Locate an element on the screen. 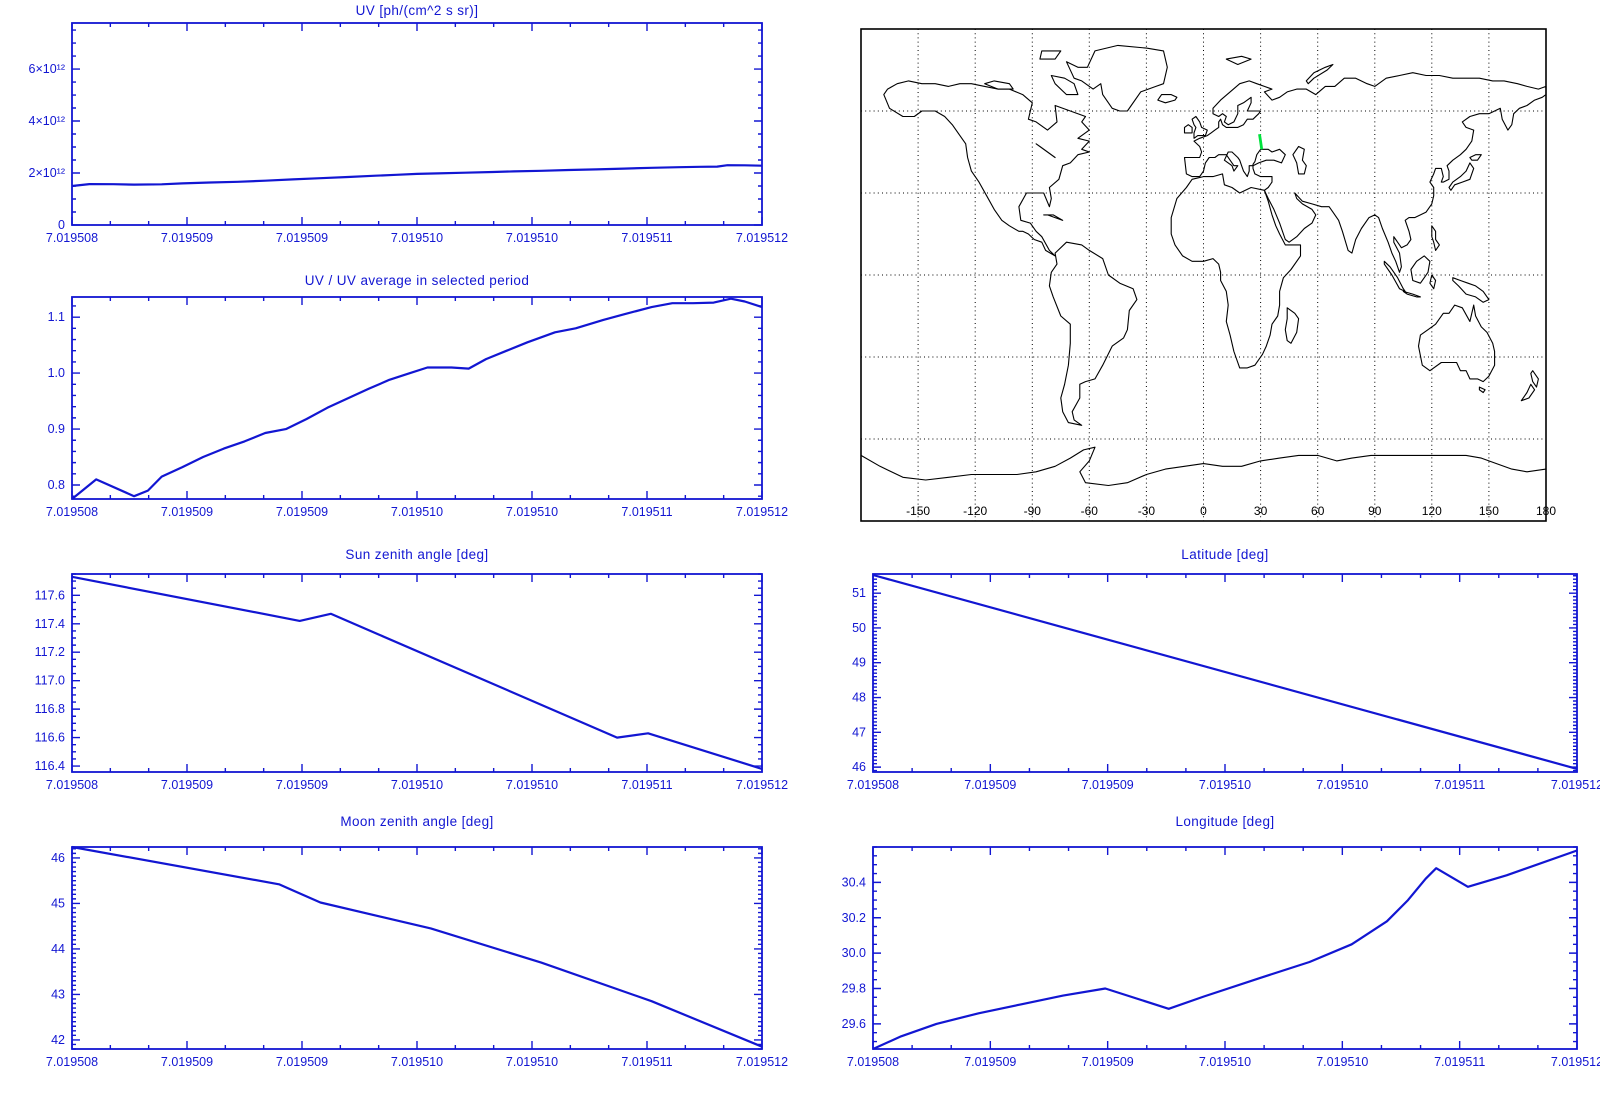 The width and height of the screenshot is (1600, 1100). svg-text: 117.0 is located at coordinates (50, 681).